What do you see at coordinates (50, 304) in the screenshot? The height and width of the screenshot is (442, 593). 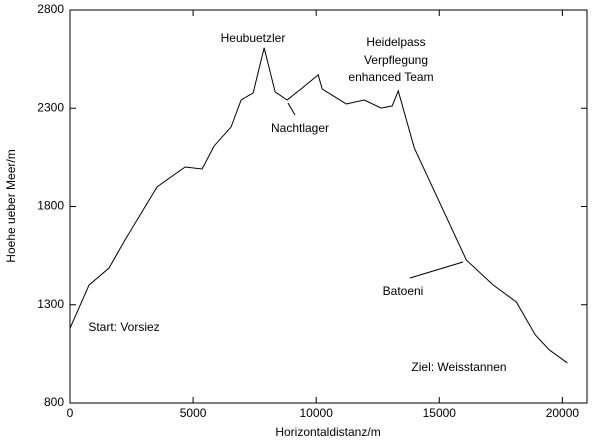 I see `y-tick-label: 1300` at bounding box center [50, 304].